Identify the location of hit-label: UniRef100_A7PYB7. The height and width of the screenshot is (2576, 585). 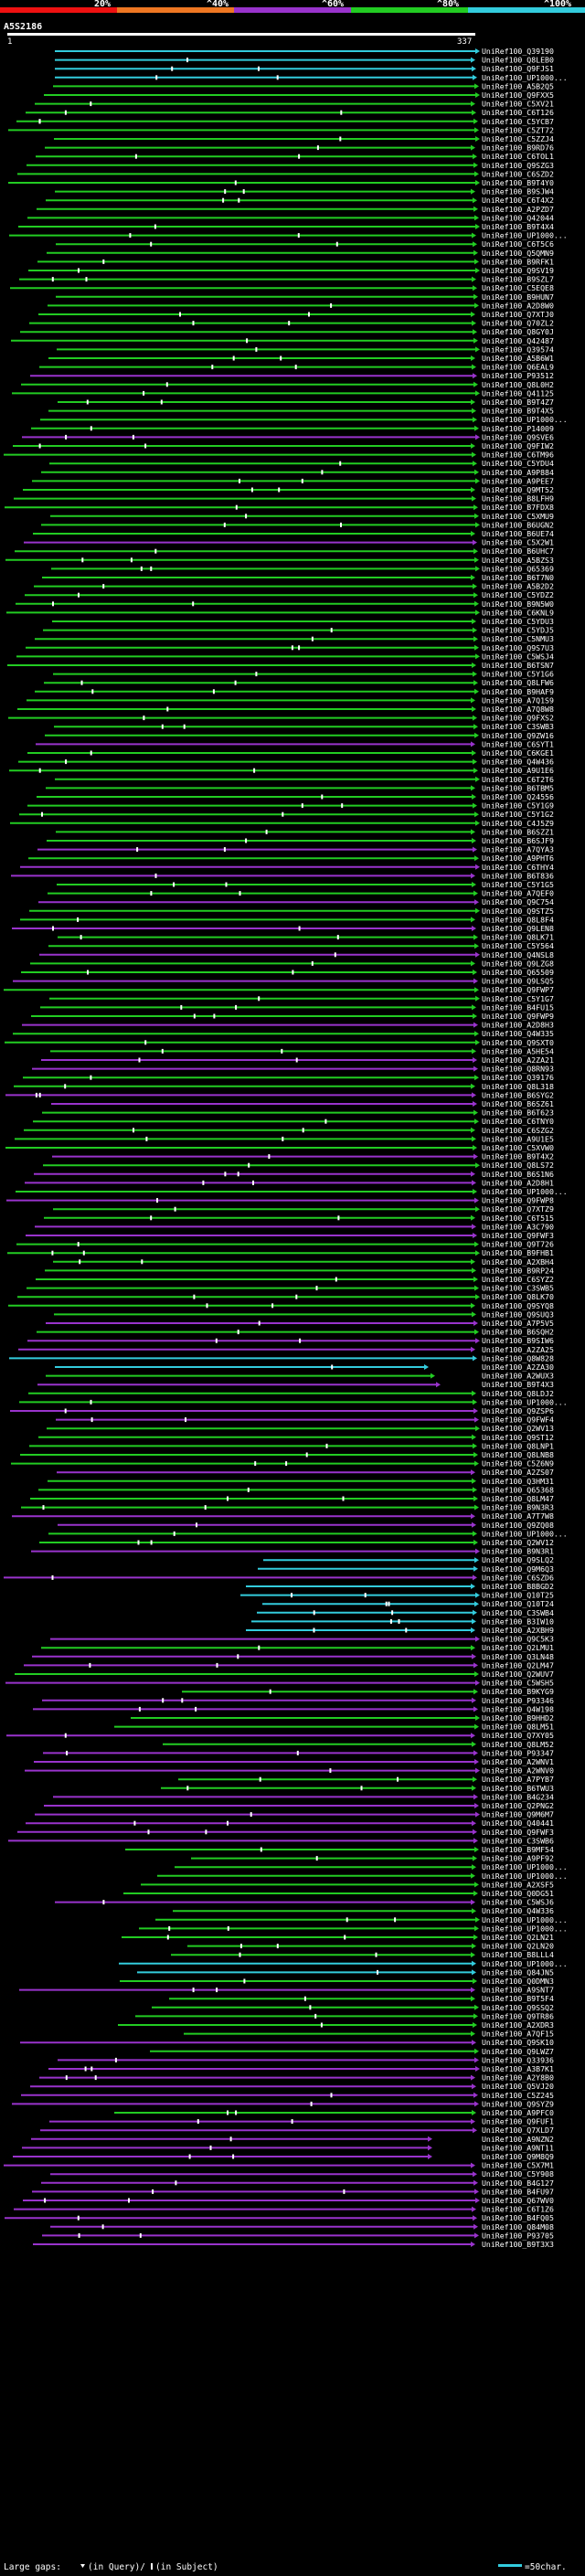
(518, 1779).